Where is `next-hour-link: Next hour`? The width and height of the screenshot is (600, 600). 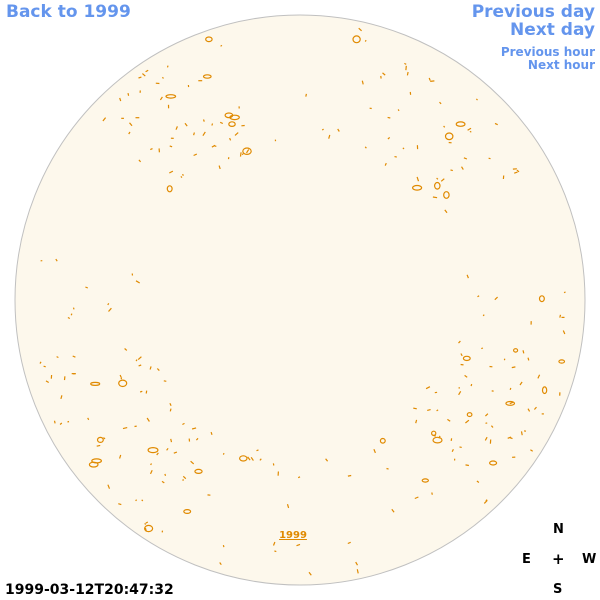
next-hour-link: Next hour is located at coordinates (561, 65).